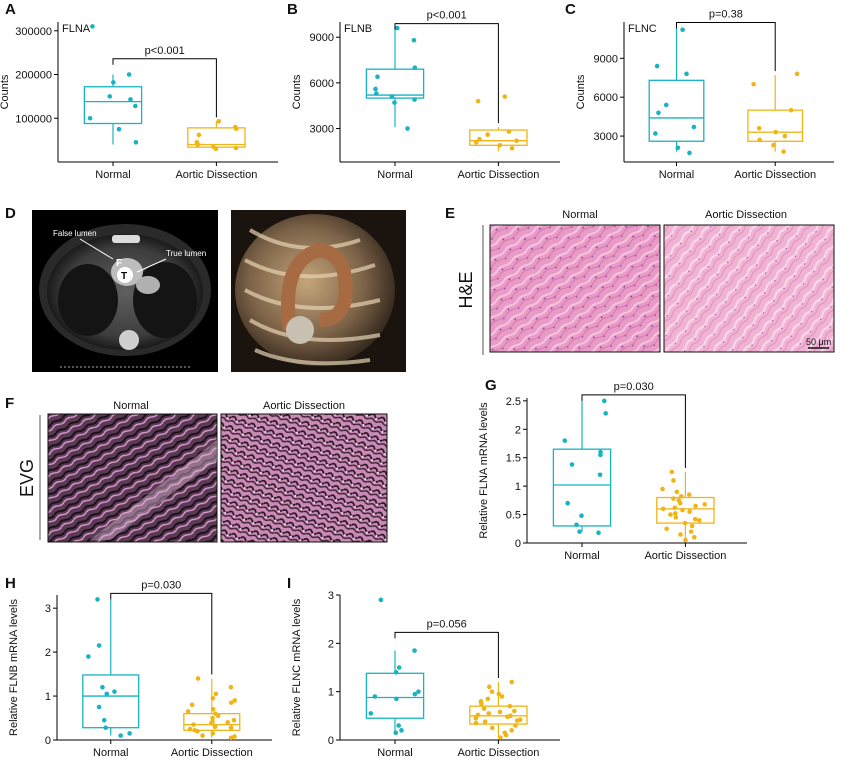 This screenshot has width=850, height=762. What do you see at coordinates (634, 387) in the screenshot?
I see `p-value-label: p=0.030` at bounding box center [634, 387].